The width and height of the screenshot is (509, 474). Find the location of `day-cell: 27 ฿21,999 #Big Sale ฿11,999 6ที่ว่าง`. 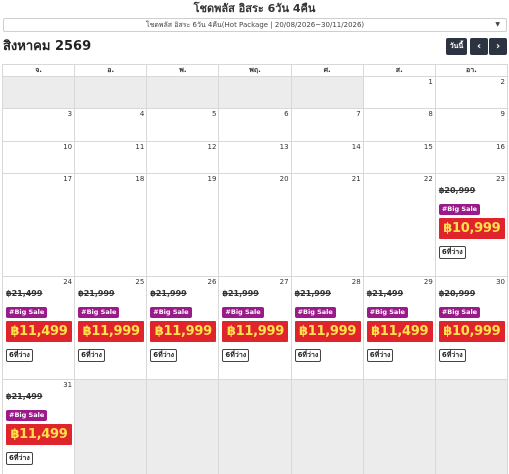

day-cell: 27 ฿21,999 #Big Sale ฿11,999 6ที่ว่าง is located at coordinates (255, 328).